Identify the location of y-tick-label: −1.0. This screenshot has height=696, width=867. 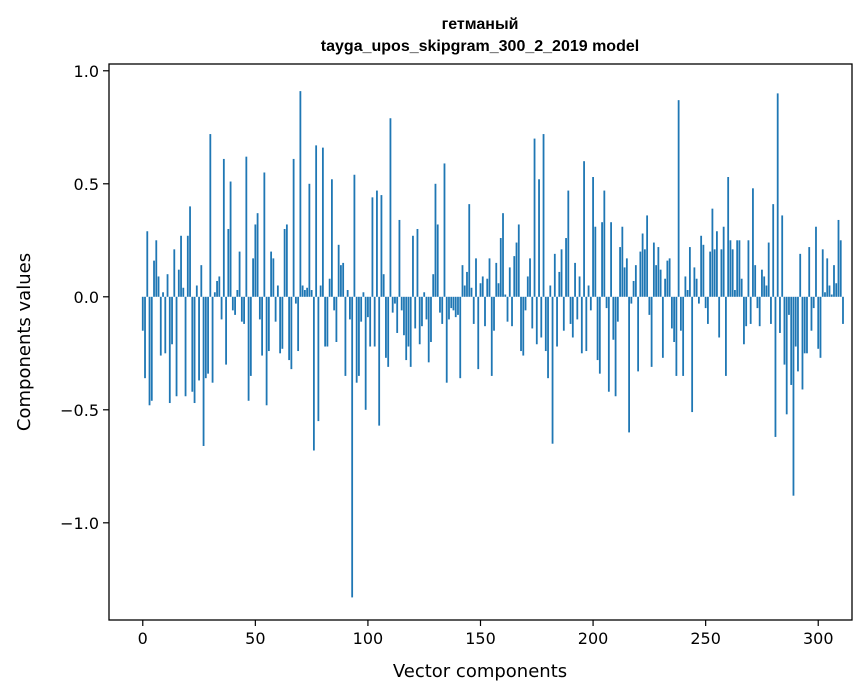
(79, 523).